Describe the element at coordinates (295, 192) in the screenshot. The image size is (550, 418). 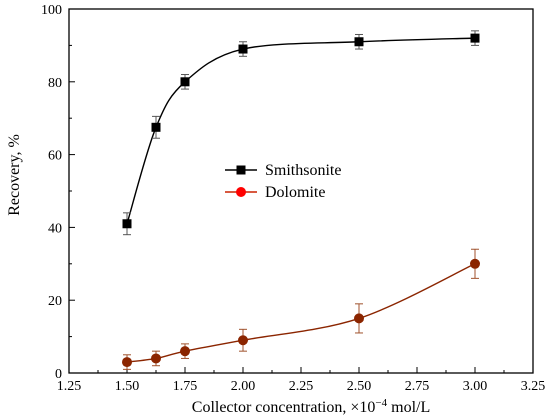
I see `legend-label: Dolomite` at that location.